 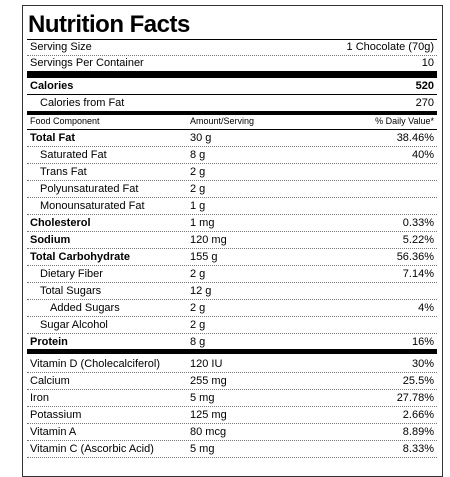 What do you see at coordinates (208, 432) in the screenshot?
I see `row-amount: 80 mcg` at bounding box center [208, 432].